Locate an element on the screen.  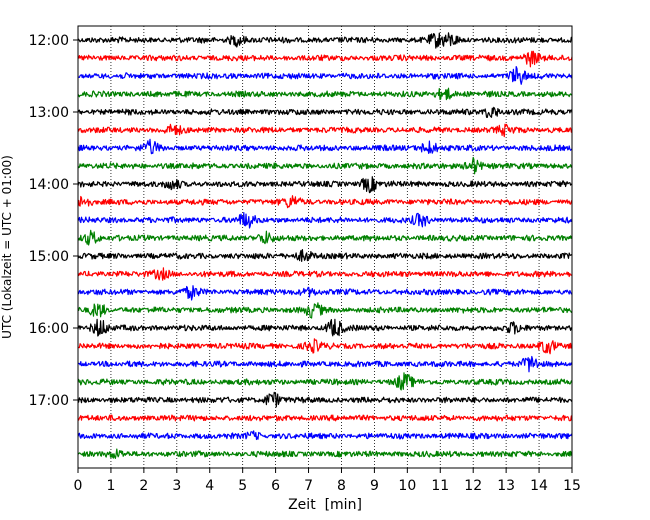
x-tick-label: 10 is located at coordinates (407, 486).